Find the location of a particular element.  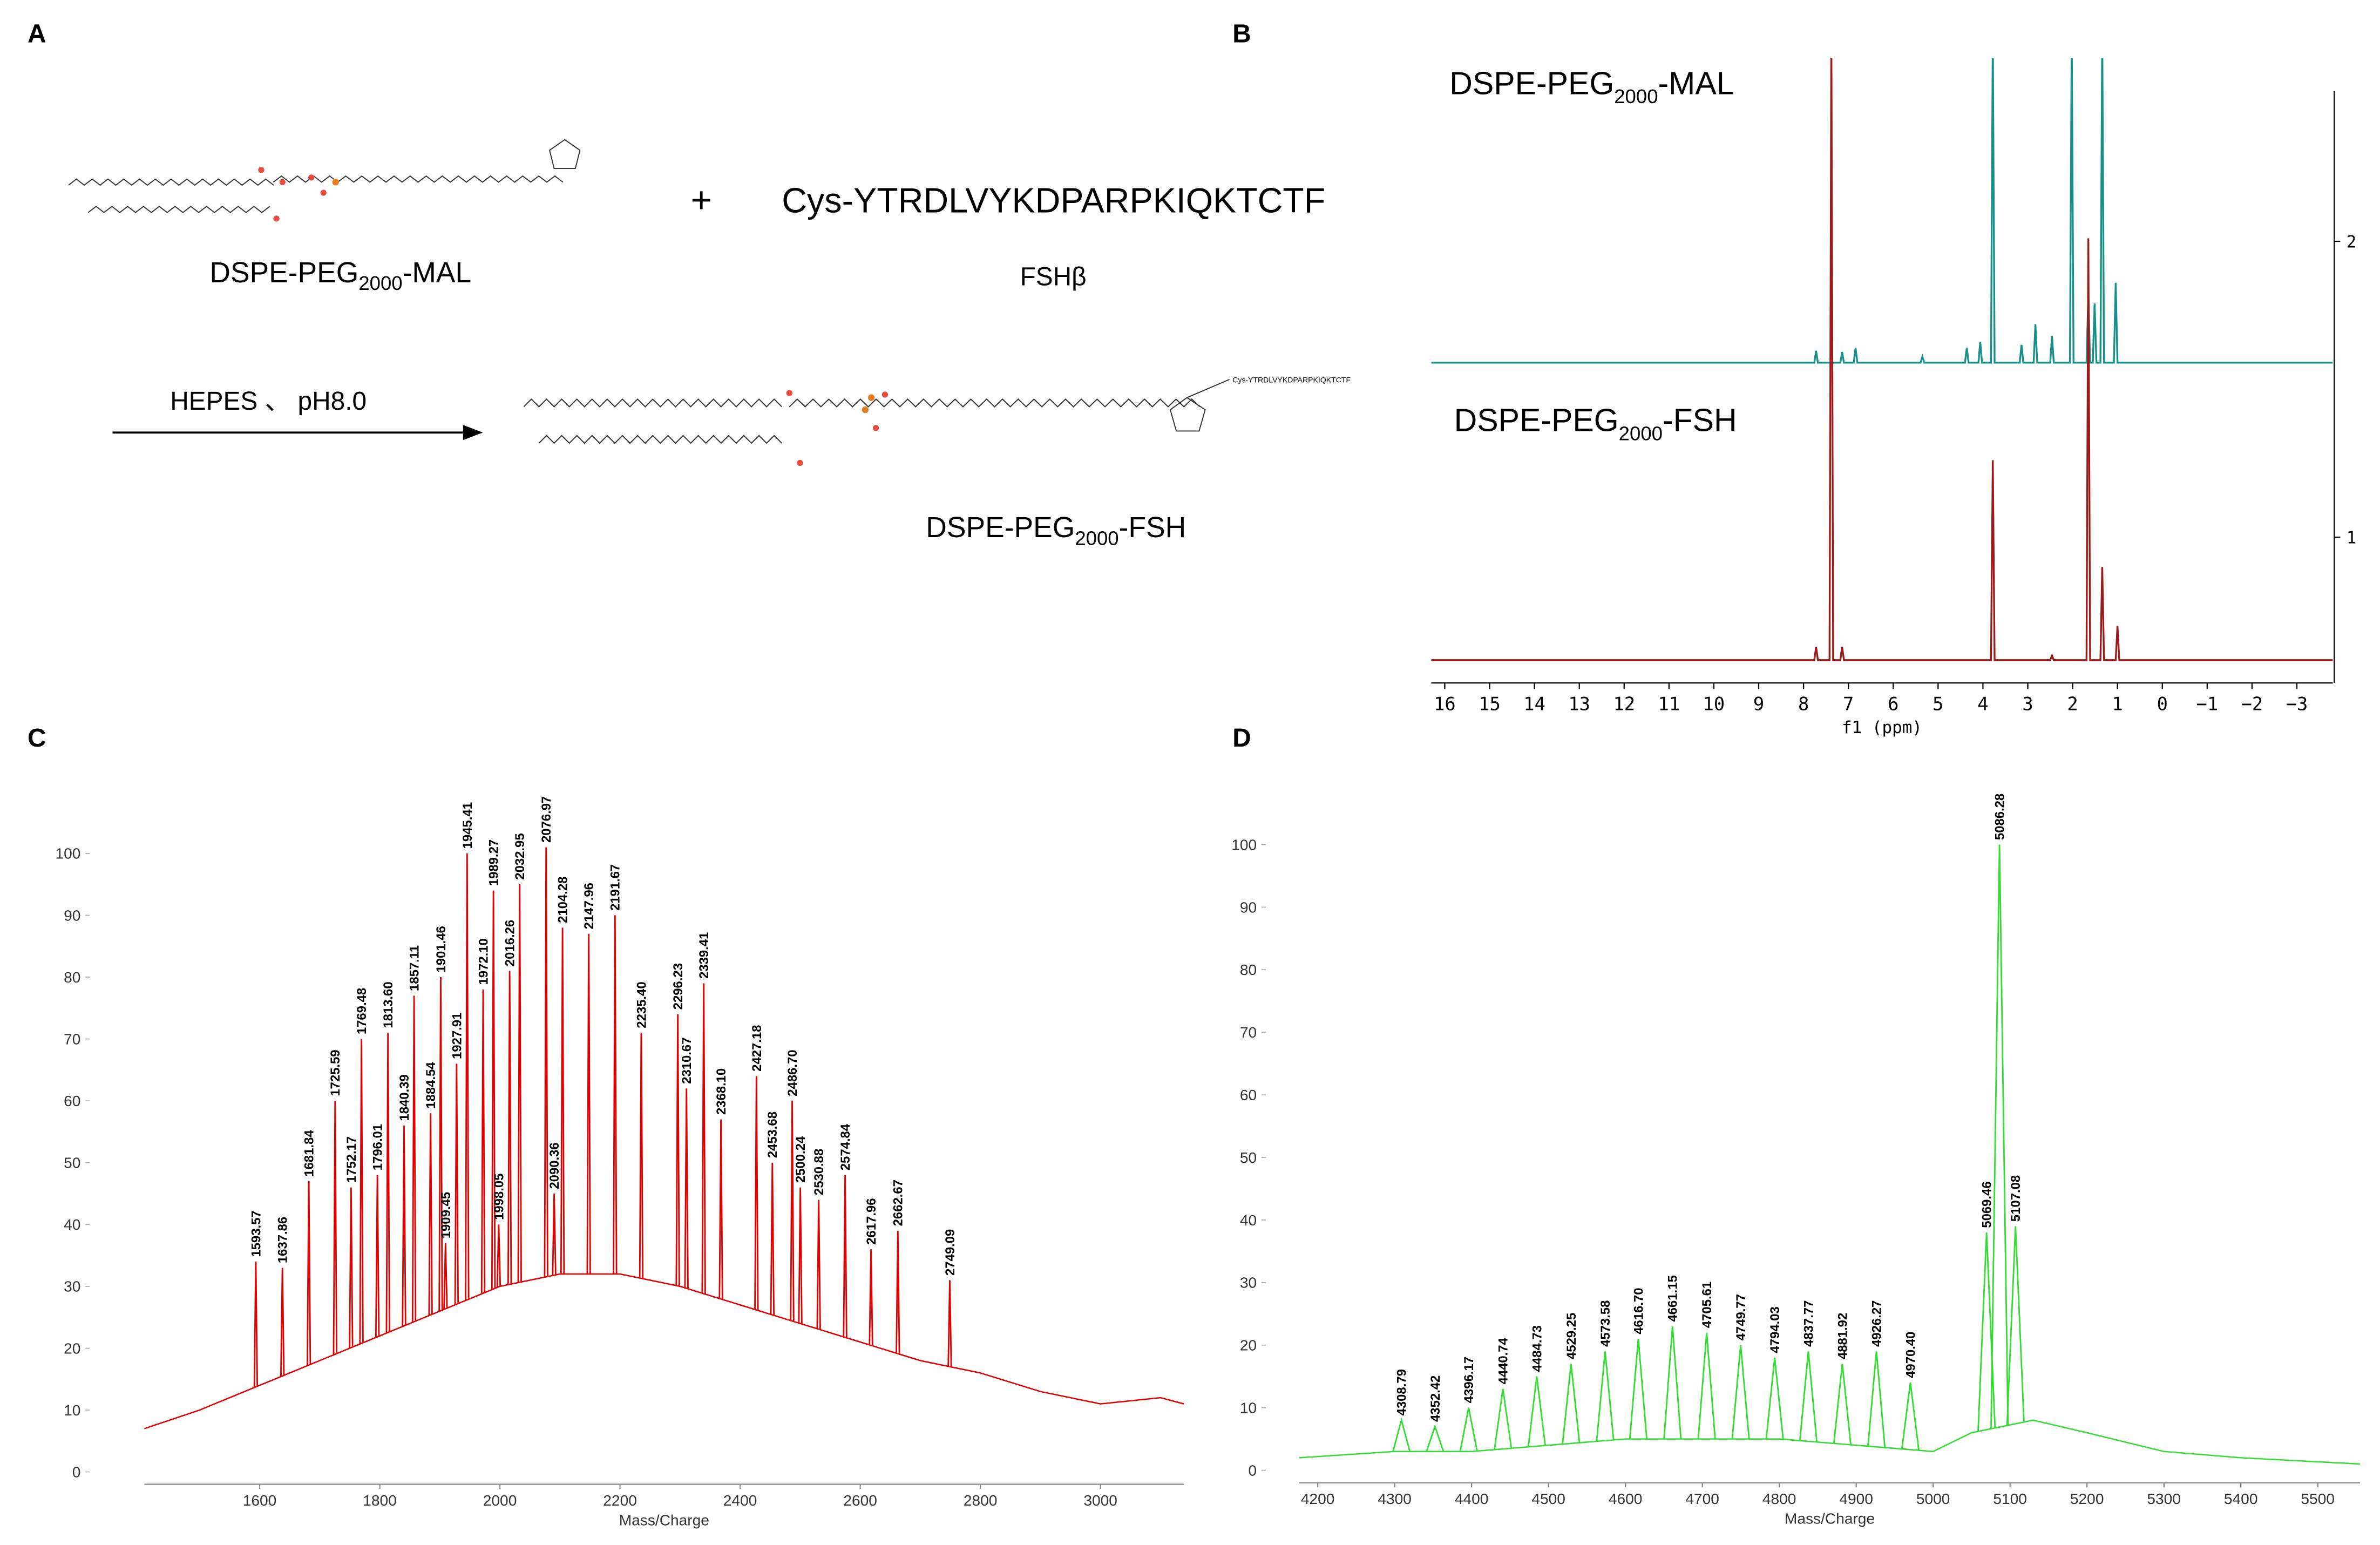

x-tick-label: 5 is located at coordinates (1938, 704).